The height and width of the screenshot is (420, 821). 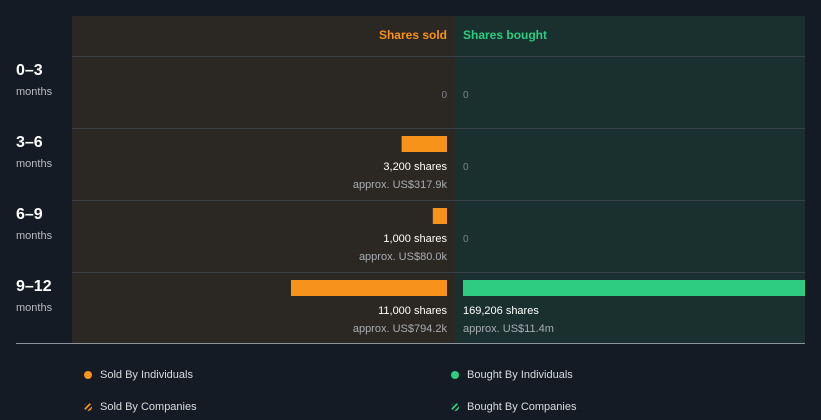 What do you see at coordinates (508, 329) in the screenshot?
I see `bought-approx-label: approx. US$11.4m` at bounding box center [508, 329].